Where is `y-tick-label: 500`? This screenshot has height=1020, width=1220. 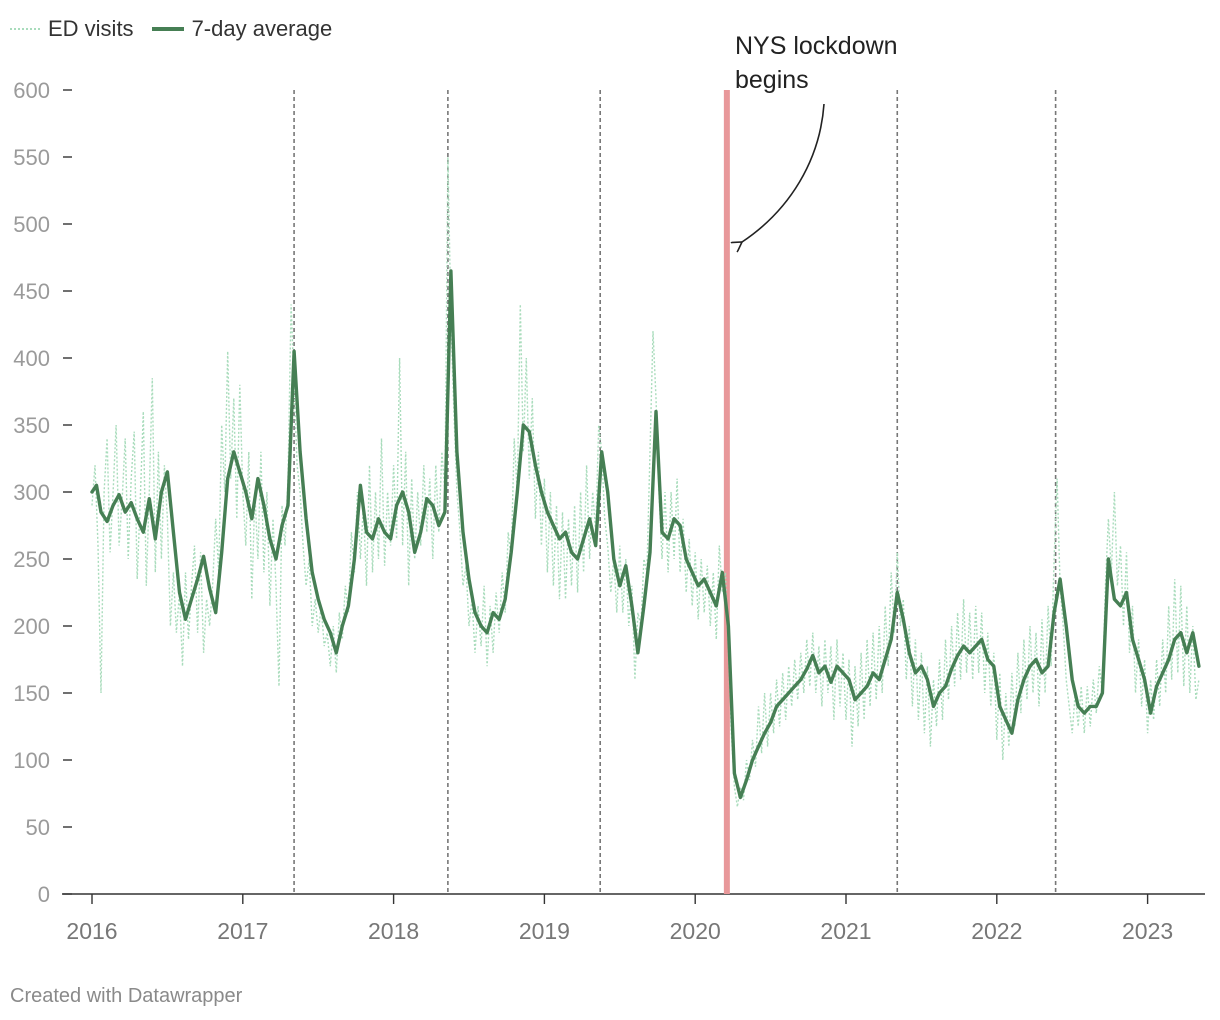
y-tick-label: 500 is located at coordinates (31, 224).